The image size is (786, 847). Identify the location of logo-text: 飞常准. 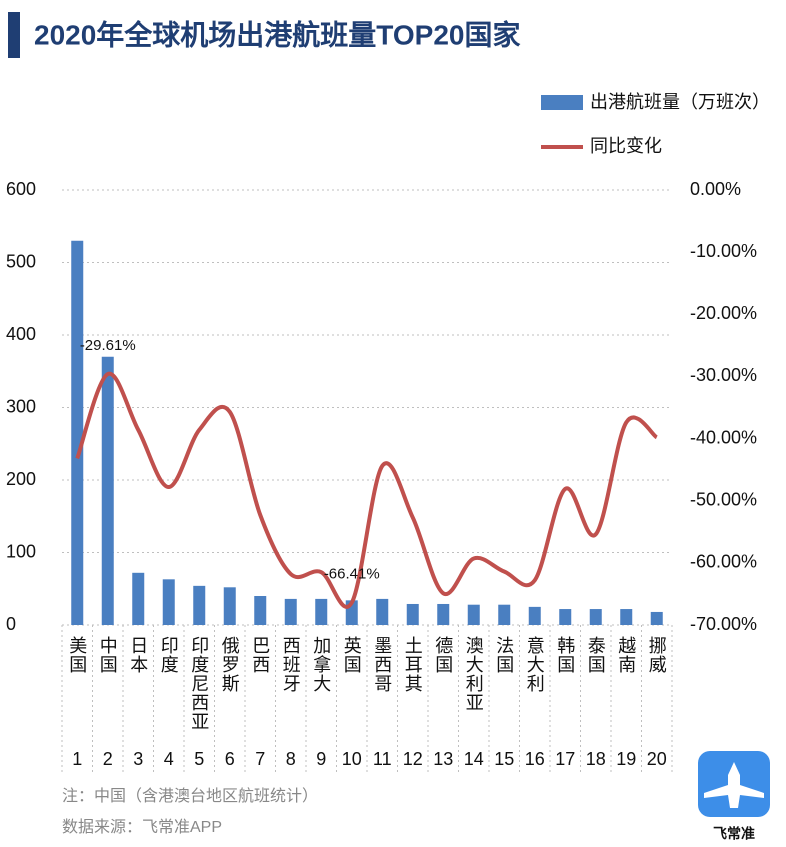
(734, 834).